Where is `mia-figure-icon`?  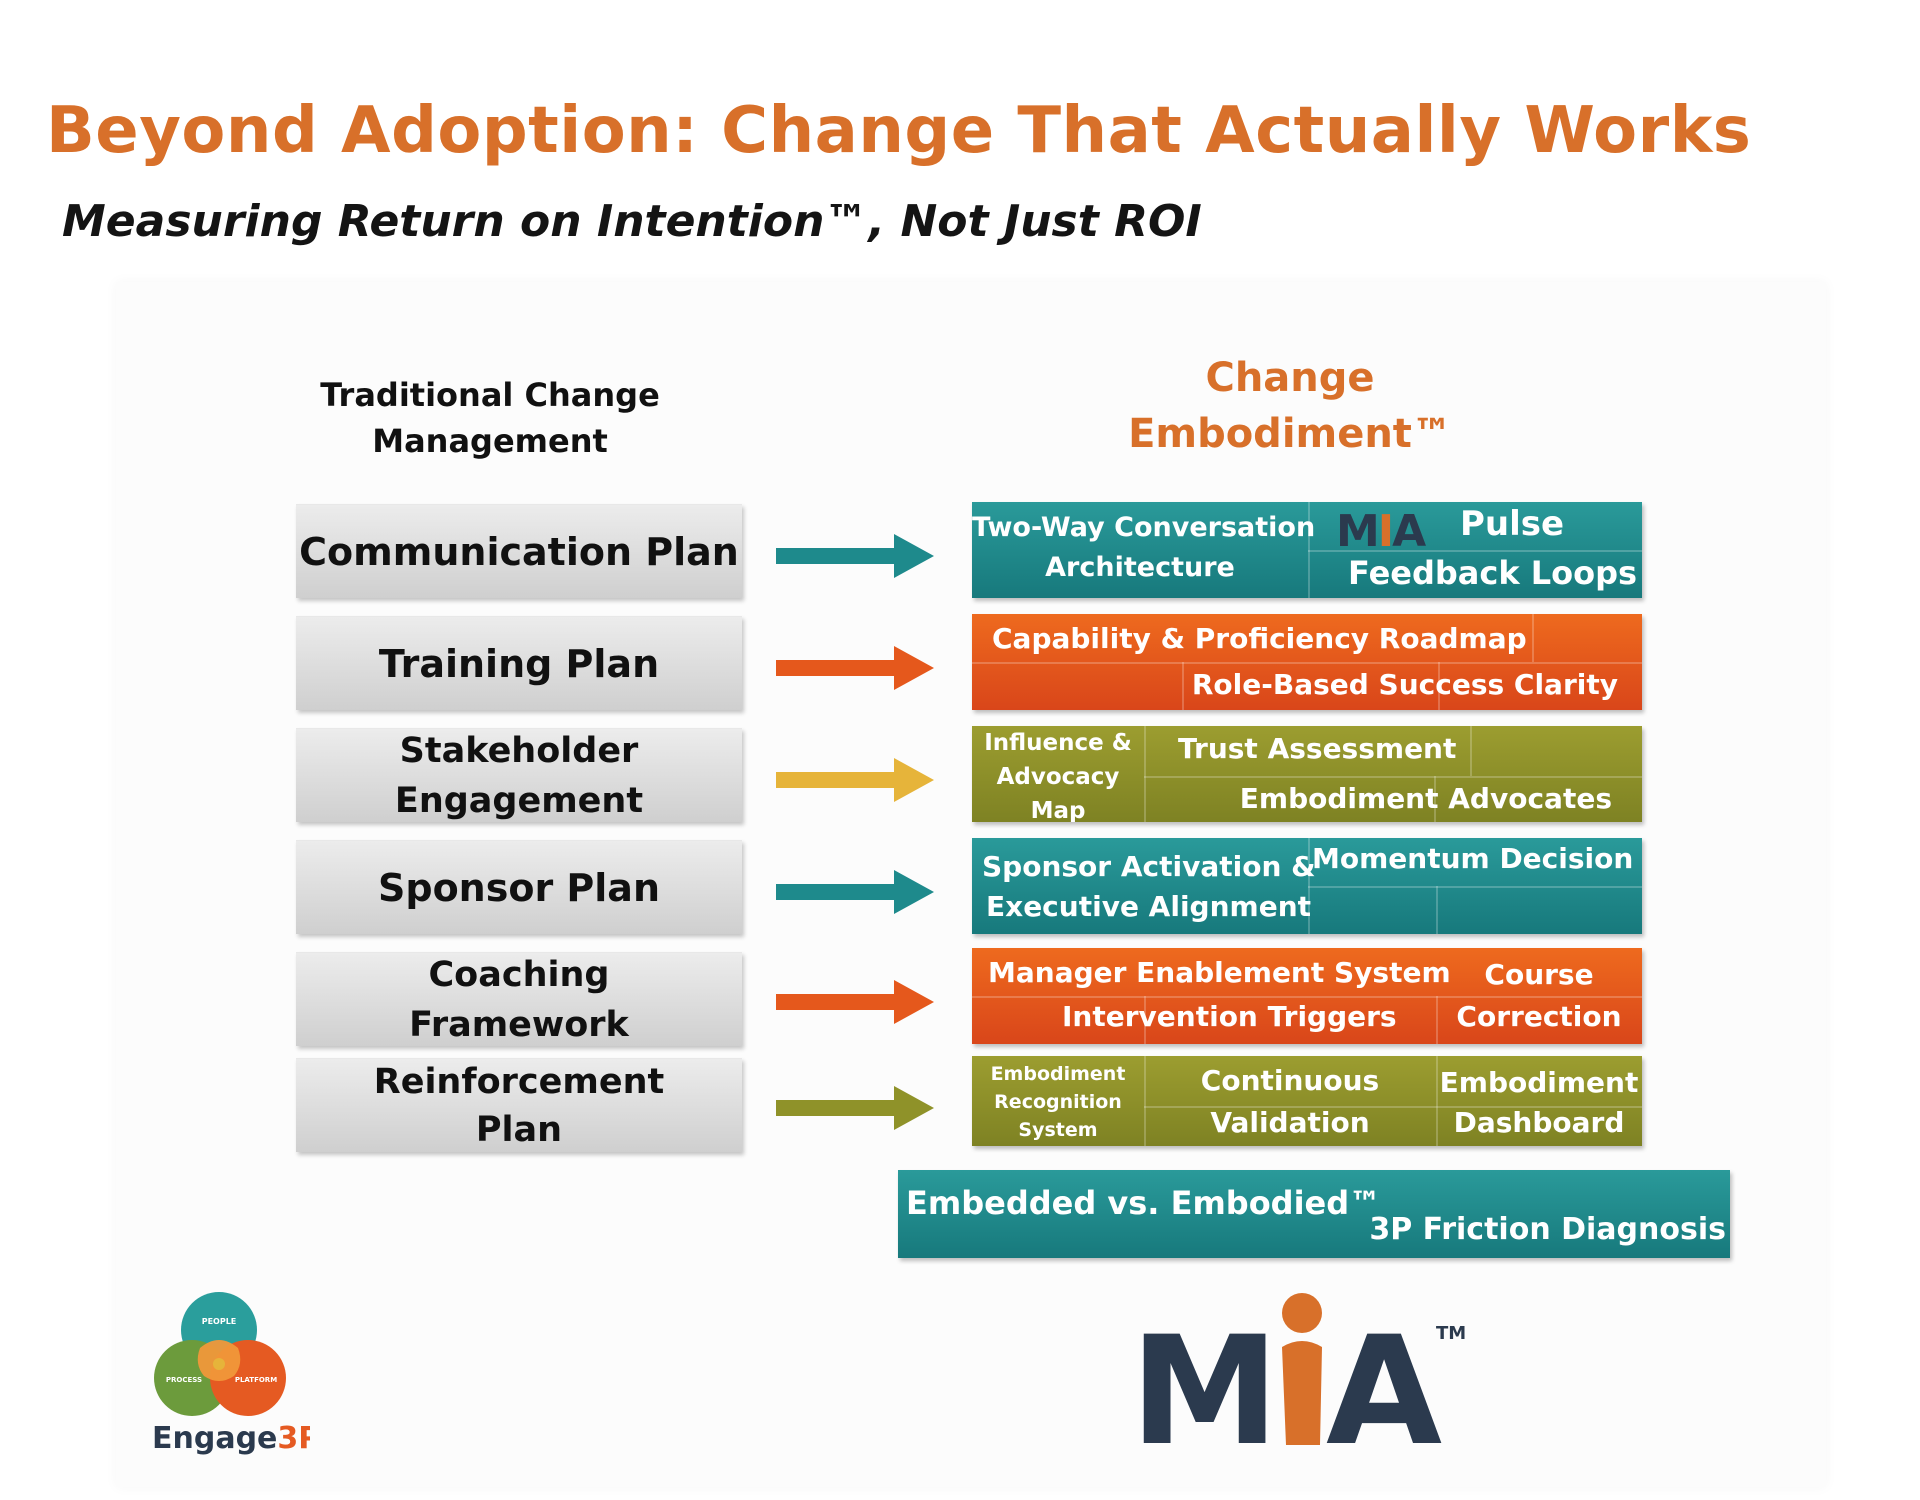
mia-figure-icon is located at coordinates (1302, 1369).